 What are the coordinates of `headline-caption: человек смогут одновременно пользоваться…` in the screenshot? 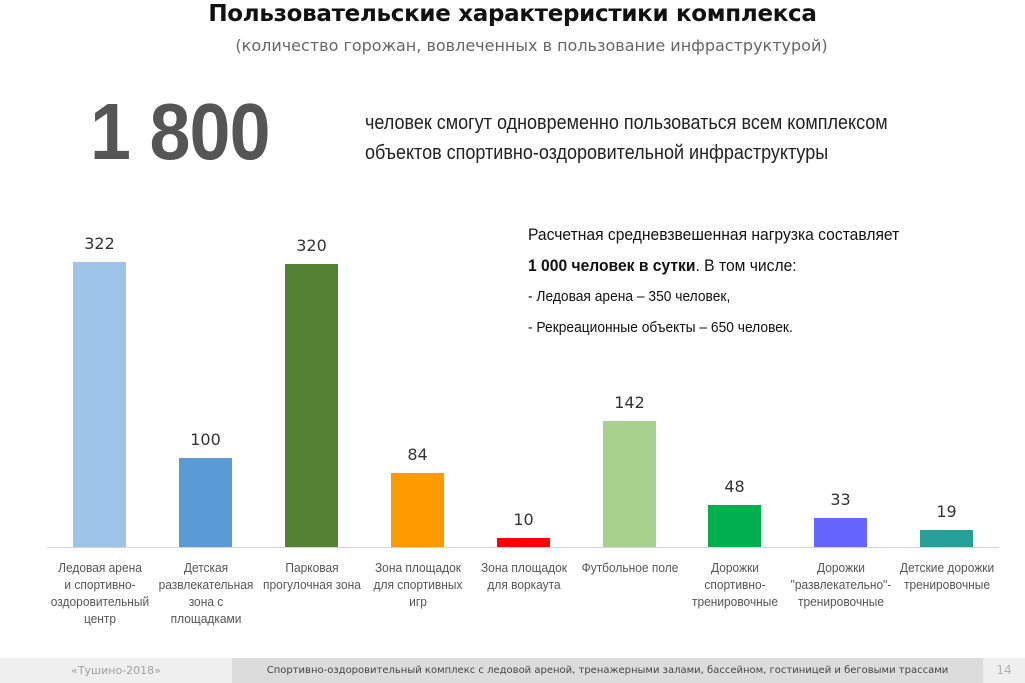 It's located at (626, 138).